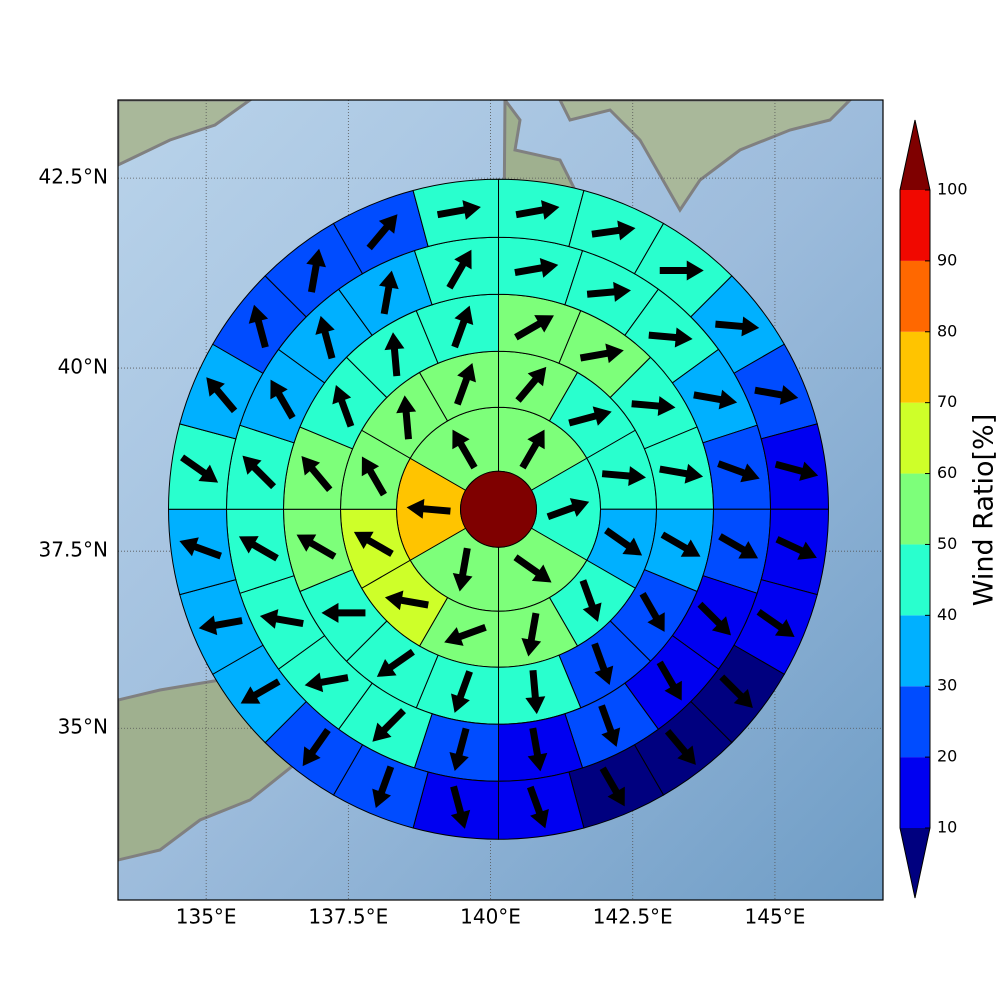 This screenshot has height=1004, width=1000. Describe the element at coordinates (74, 550) in the screenshot. I see `y-tick-label: 37.5°N` at that location.